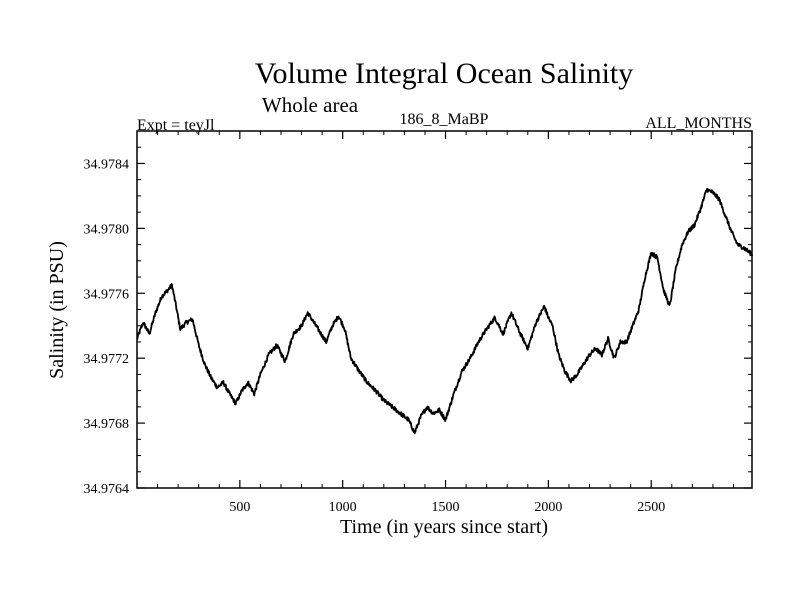 The height and width of the screenshot is (600, 800). I want to click on x-tick-label: 2500, so click(651, 507).